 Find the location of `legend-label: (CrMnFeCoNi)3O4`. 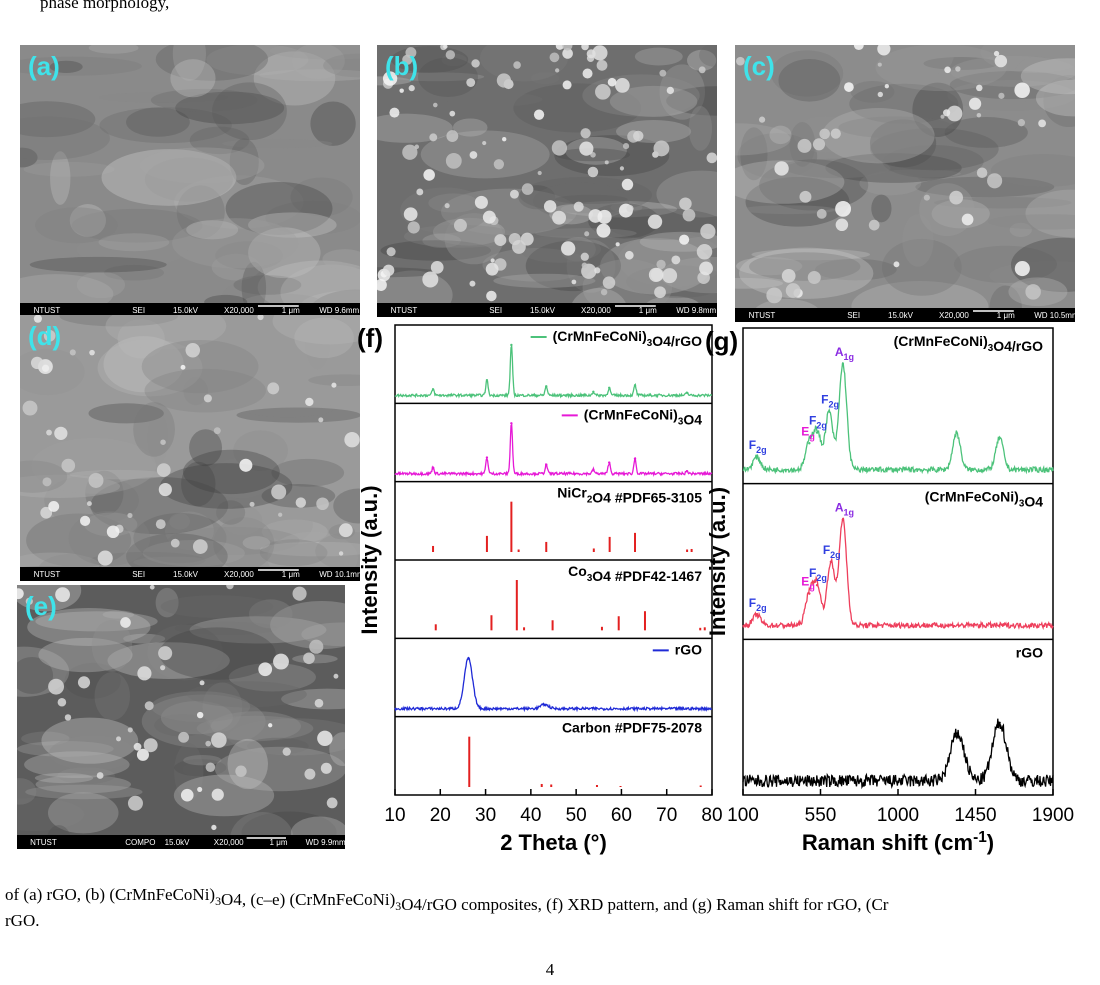

legend-label: (CrMnFeCoNi)3O4 is located at coordinates (984, 499).